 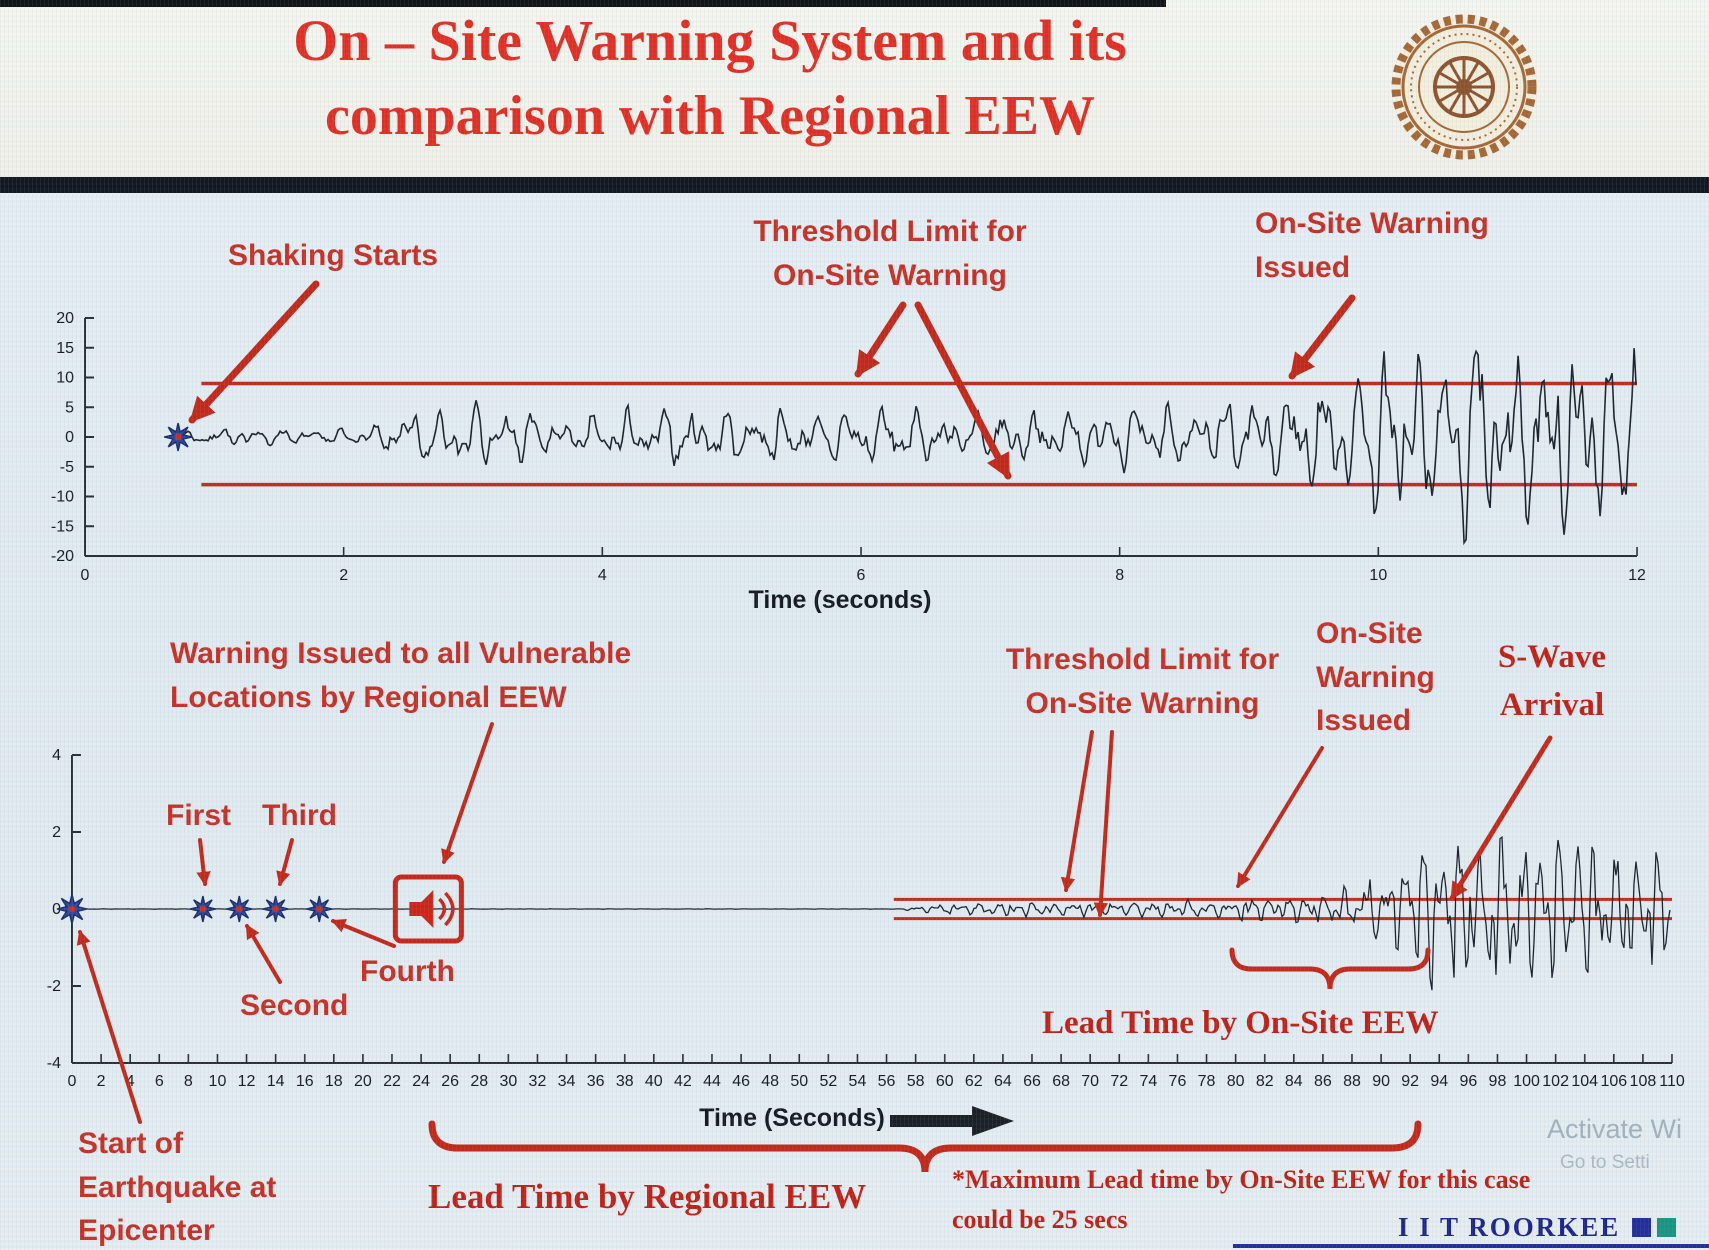 I want to click on x-tick-label: 94, so click(x=1439, y=1081).